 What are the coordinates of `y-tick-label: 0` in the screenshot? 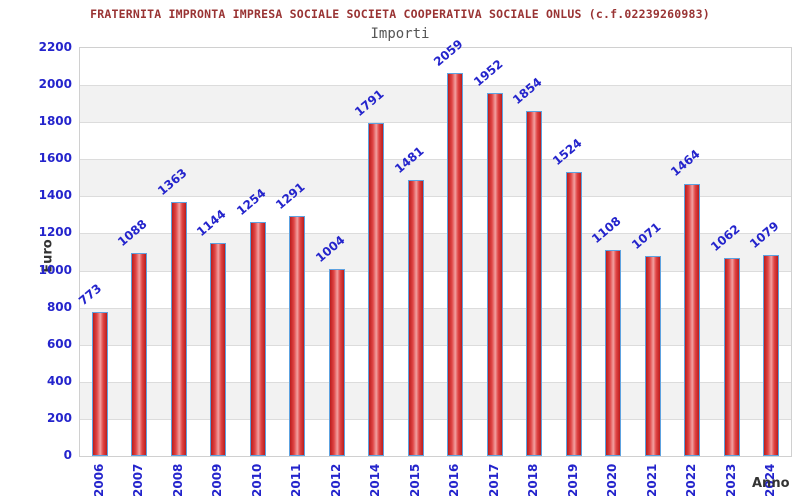 It's located at (67, 455).